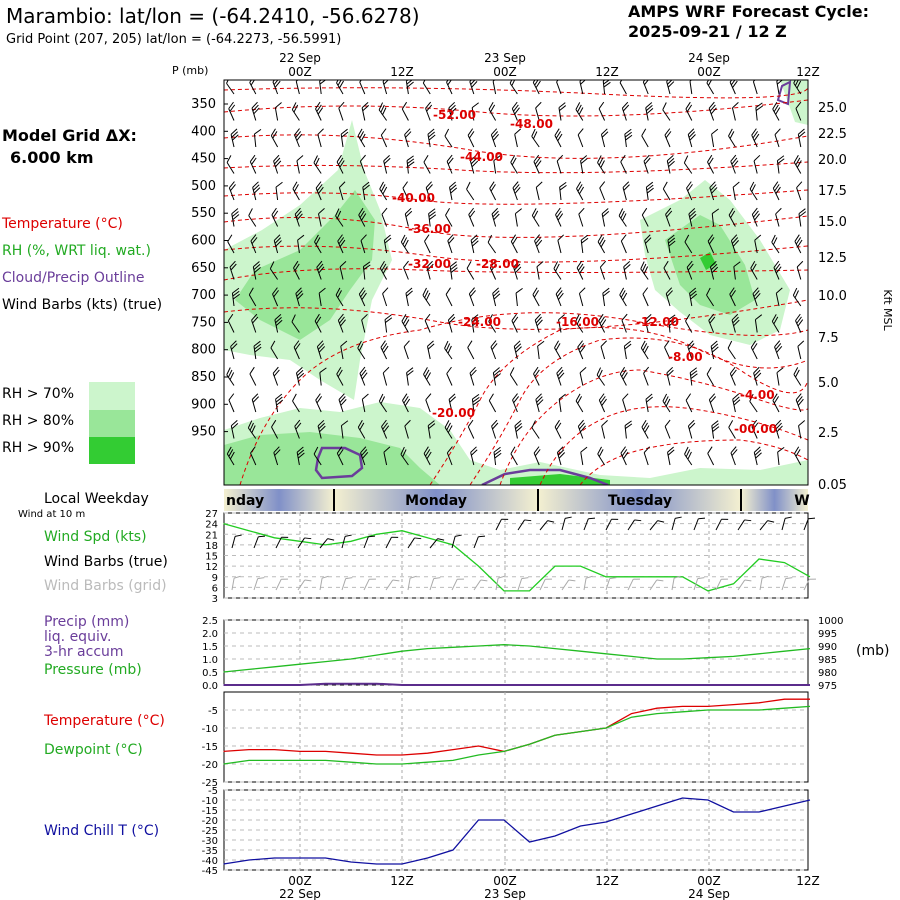 The height and width of the screenshot is (900, 900). Describe the element at coordinates (300, 72) in the screenshot. I see `top-hour-label: 00Z` at that location.